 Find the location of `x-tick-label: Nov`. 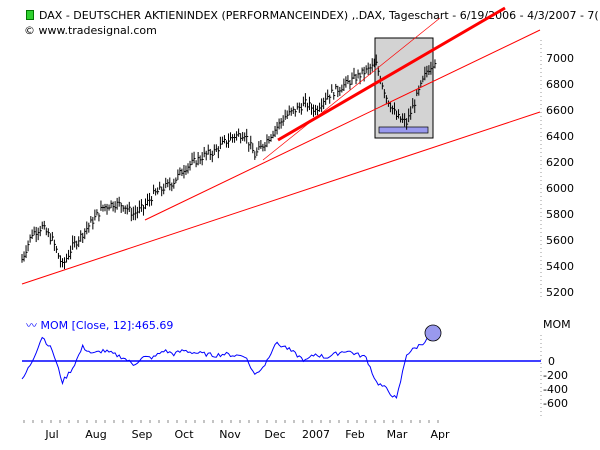

x-tick-label: Nov is located at coordinates (230, 434).